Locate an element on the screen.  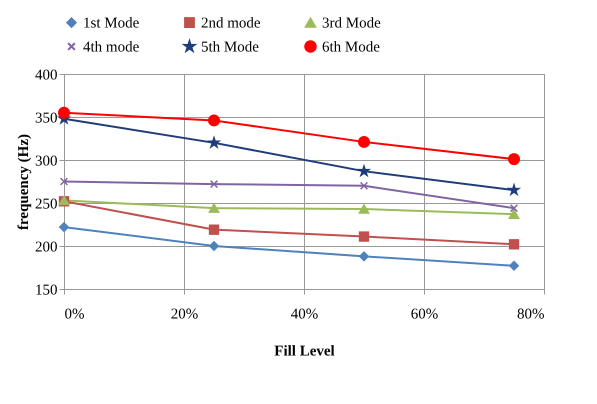
y-tick-label: 250 is located at coordinates (46, 204).